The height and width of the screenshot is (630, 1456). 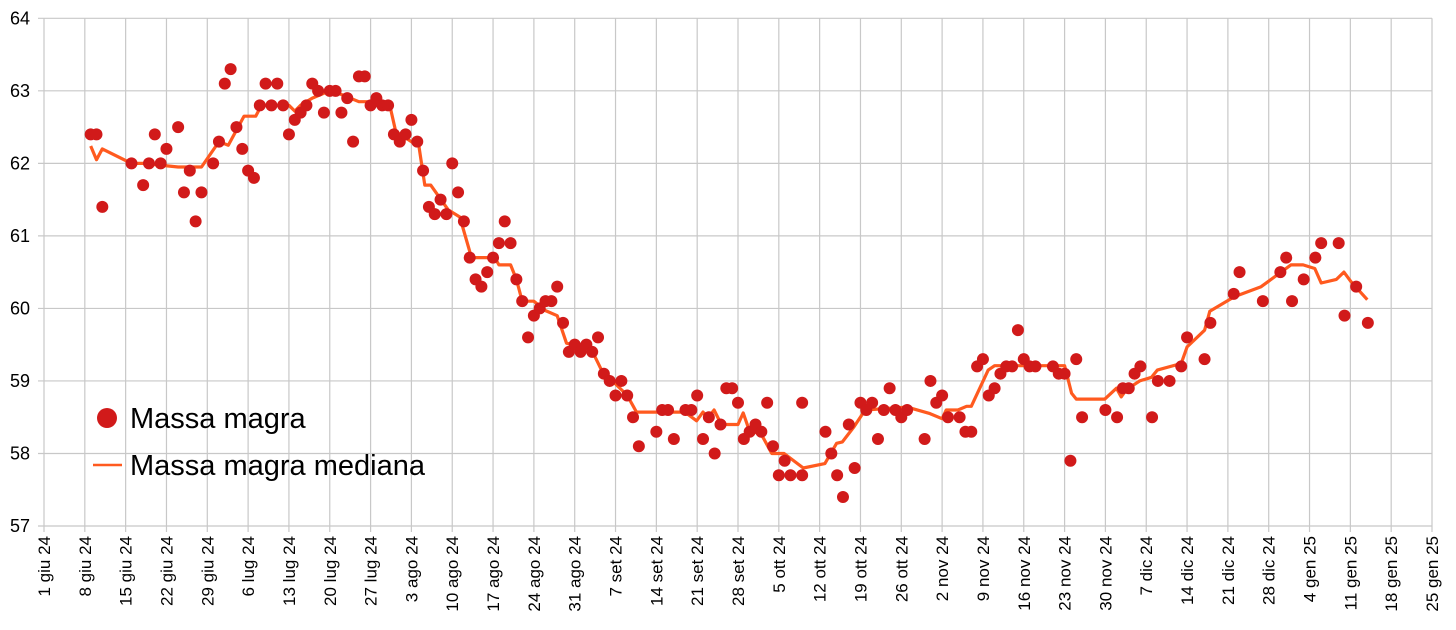 I want to click on x-tick-label: 13 lug 24, so click(x=289, y=571).